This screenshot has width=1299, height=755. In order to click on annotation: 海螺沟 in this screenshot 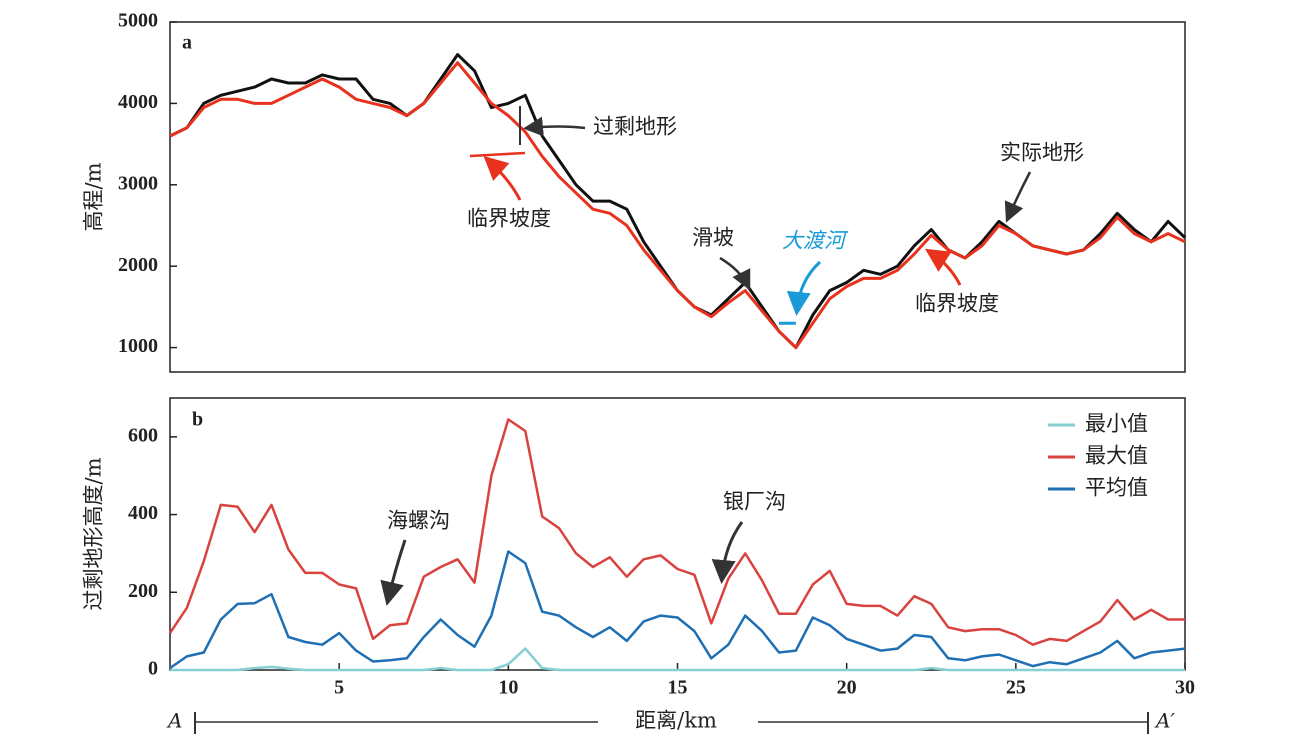, I will do `click(418, 521)`.